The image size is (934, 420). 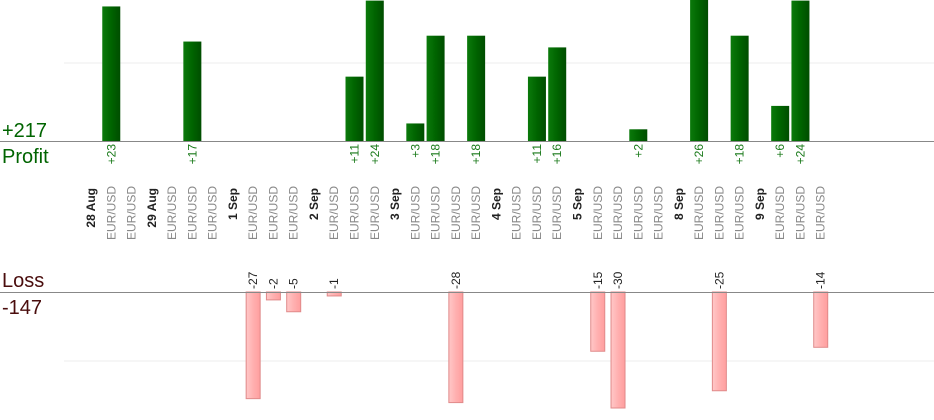 What do you see at coordinates (618, 280) in the screenshot?
I see `loss-value-label: -30` at bounding box center [618, 280].